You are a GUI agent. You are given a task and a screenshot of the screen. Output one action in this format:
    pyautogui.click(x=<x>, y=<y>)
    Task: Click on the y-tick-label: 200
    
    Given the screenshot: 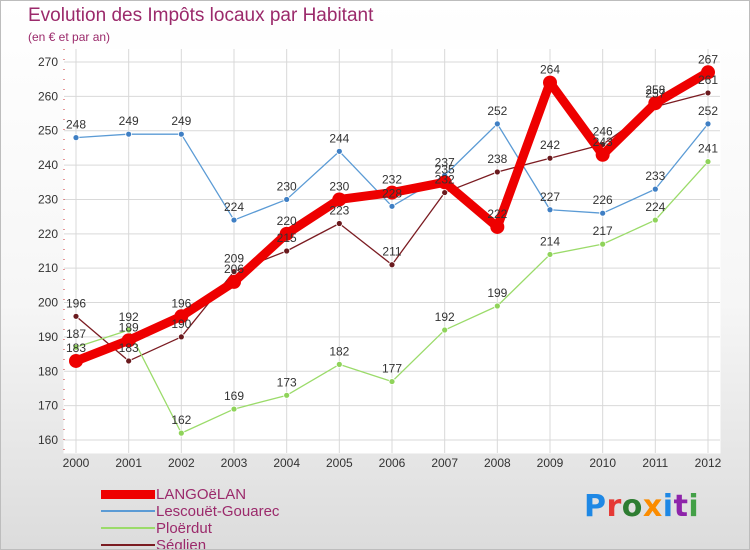 What is the action you would take?
    pyautogui.click(x=48, y=303)
    